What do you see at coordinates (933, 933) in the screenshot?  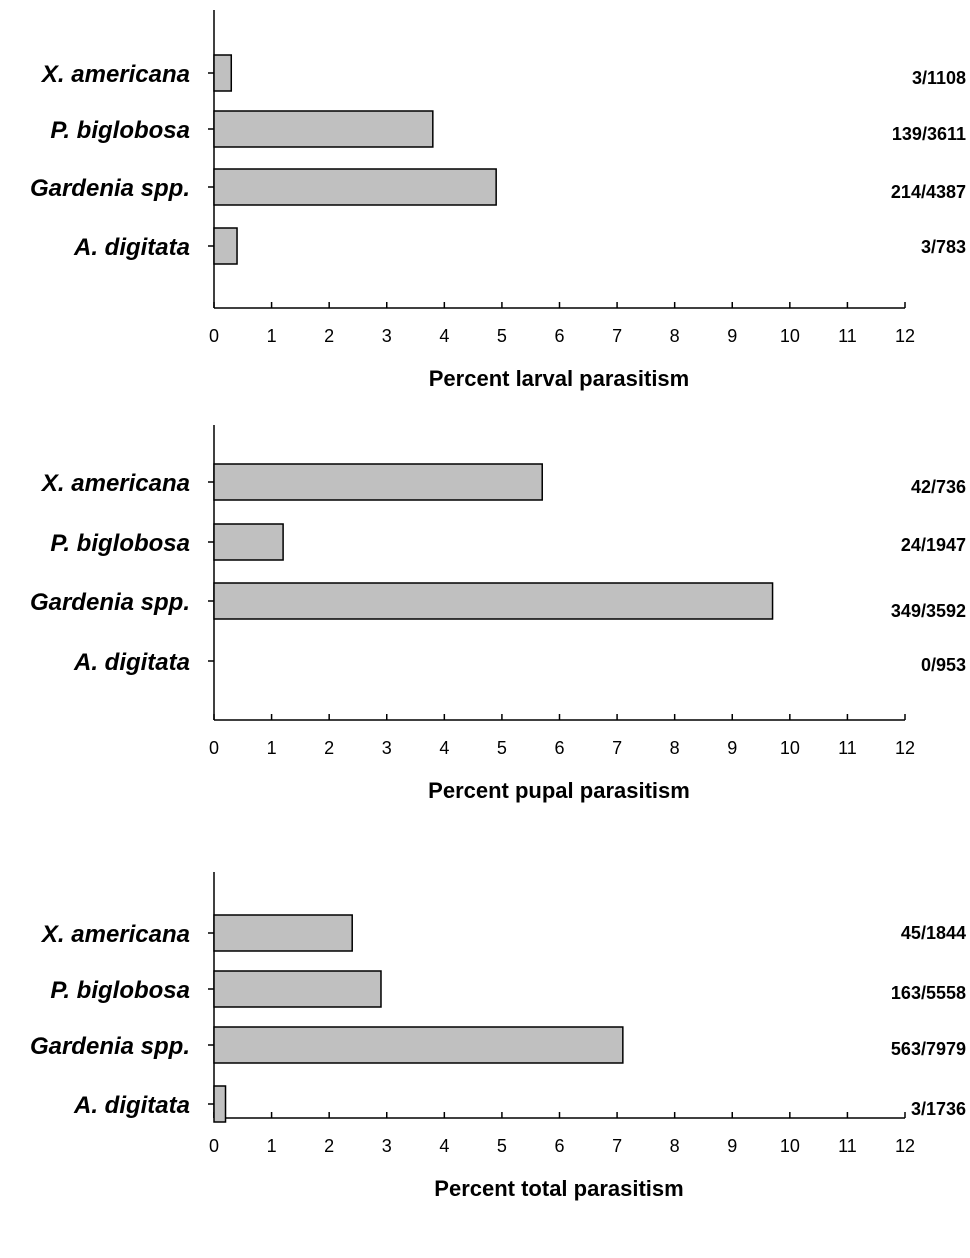 I see `data-label: 45/1844` at bounding box center [933, 933].